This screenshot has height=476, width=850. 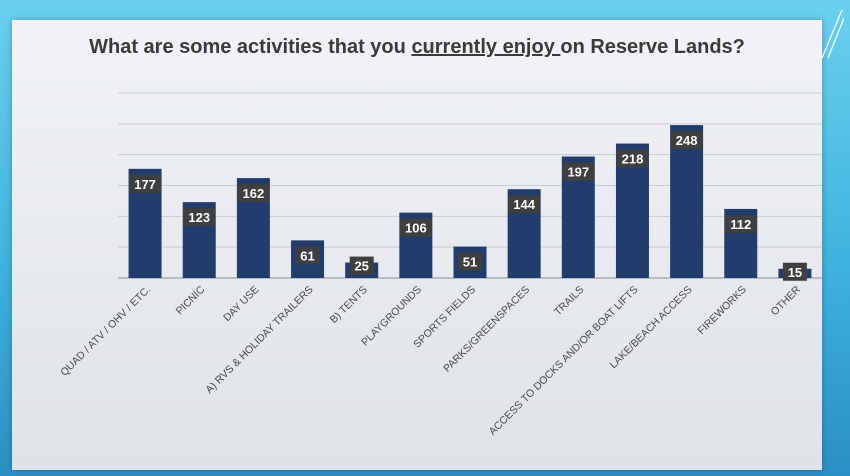 I want to click on category-label: OTHER, so click(x=786, y=300).